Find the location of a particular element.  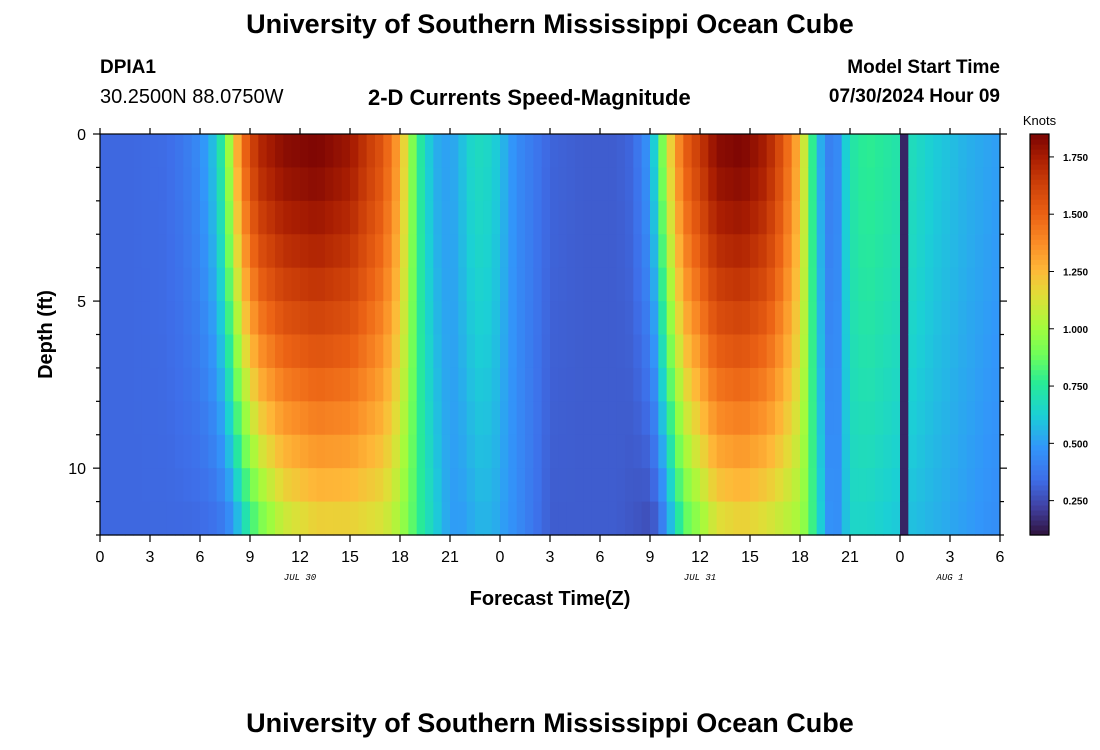

x-tick-label: 9 is located at coordinates (650, 557).